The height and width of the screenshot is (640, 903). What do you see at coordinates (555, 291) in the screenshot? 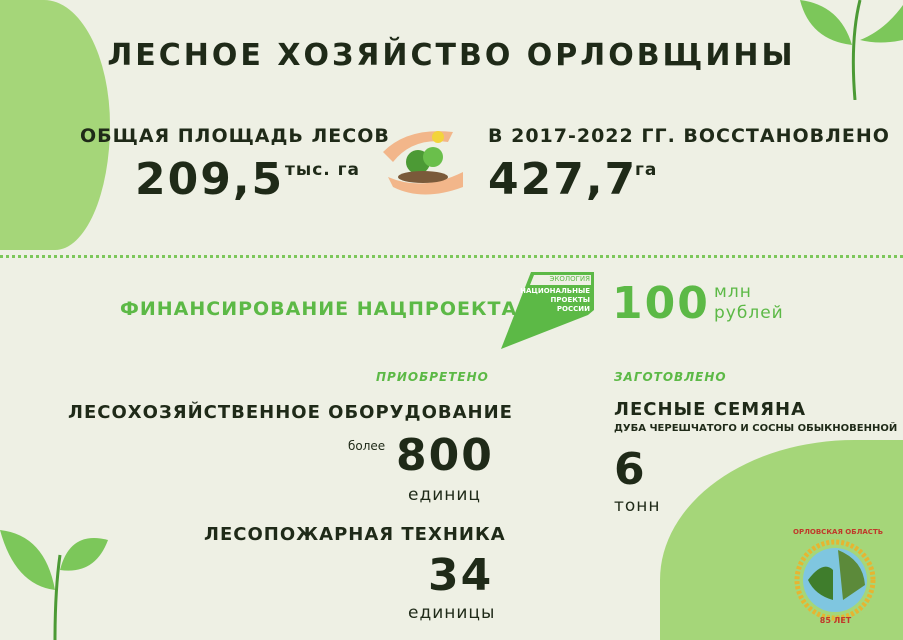
I see `logo-text: НАЦИОНАЛЬНЫЕ` at bounding box center [555, 291].